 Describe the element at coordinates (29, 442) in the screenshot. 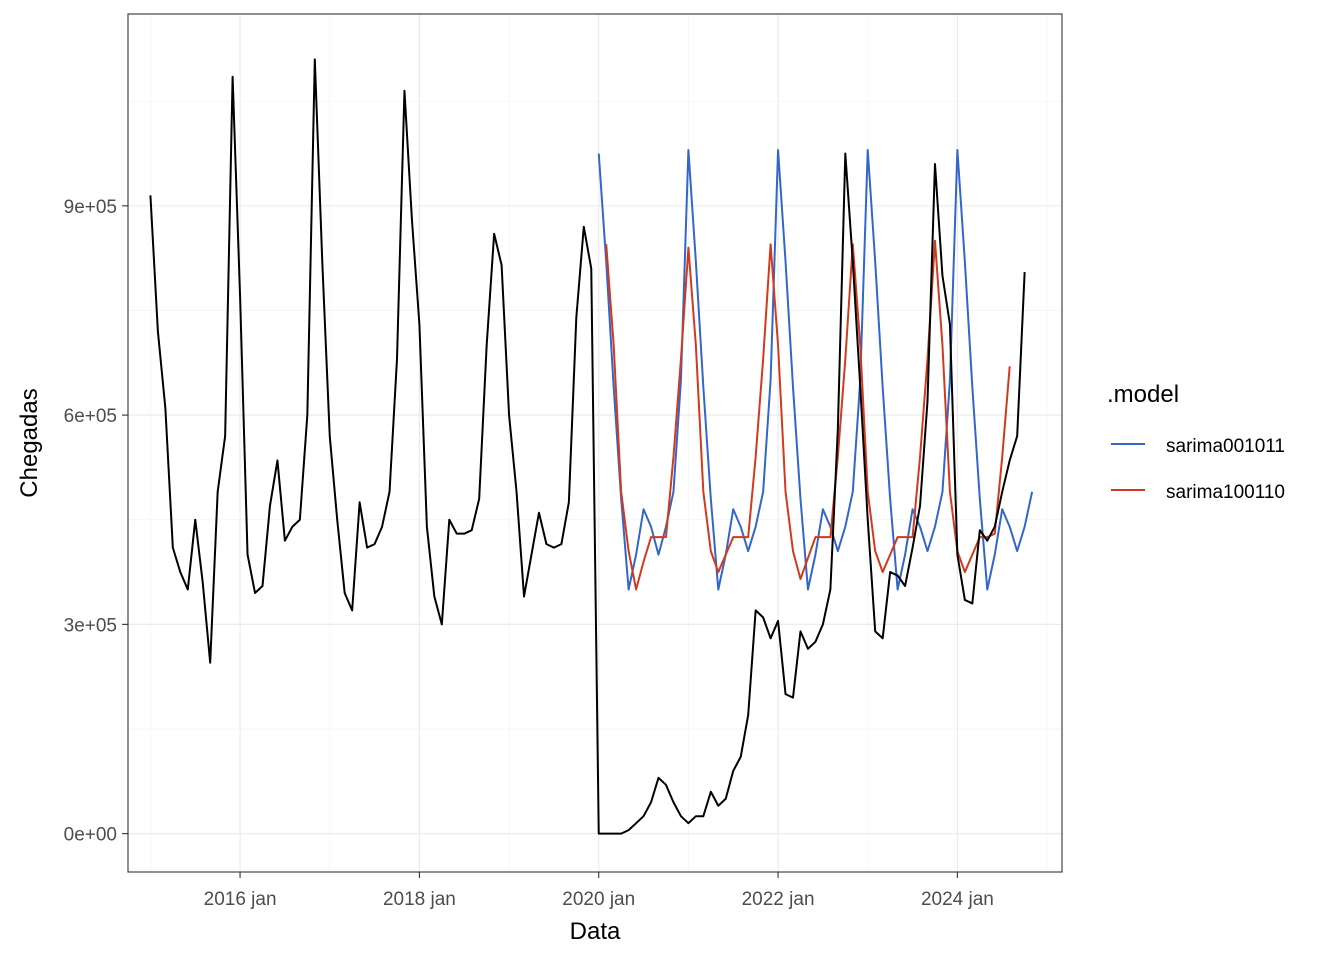

I see `y-axis-title: Chegadas` at that location.